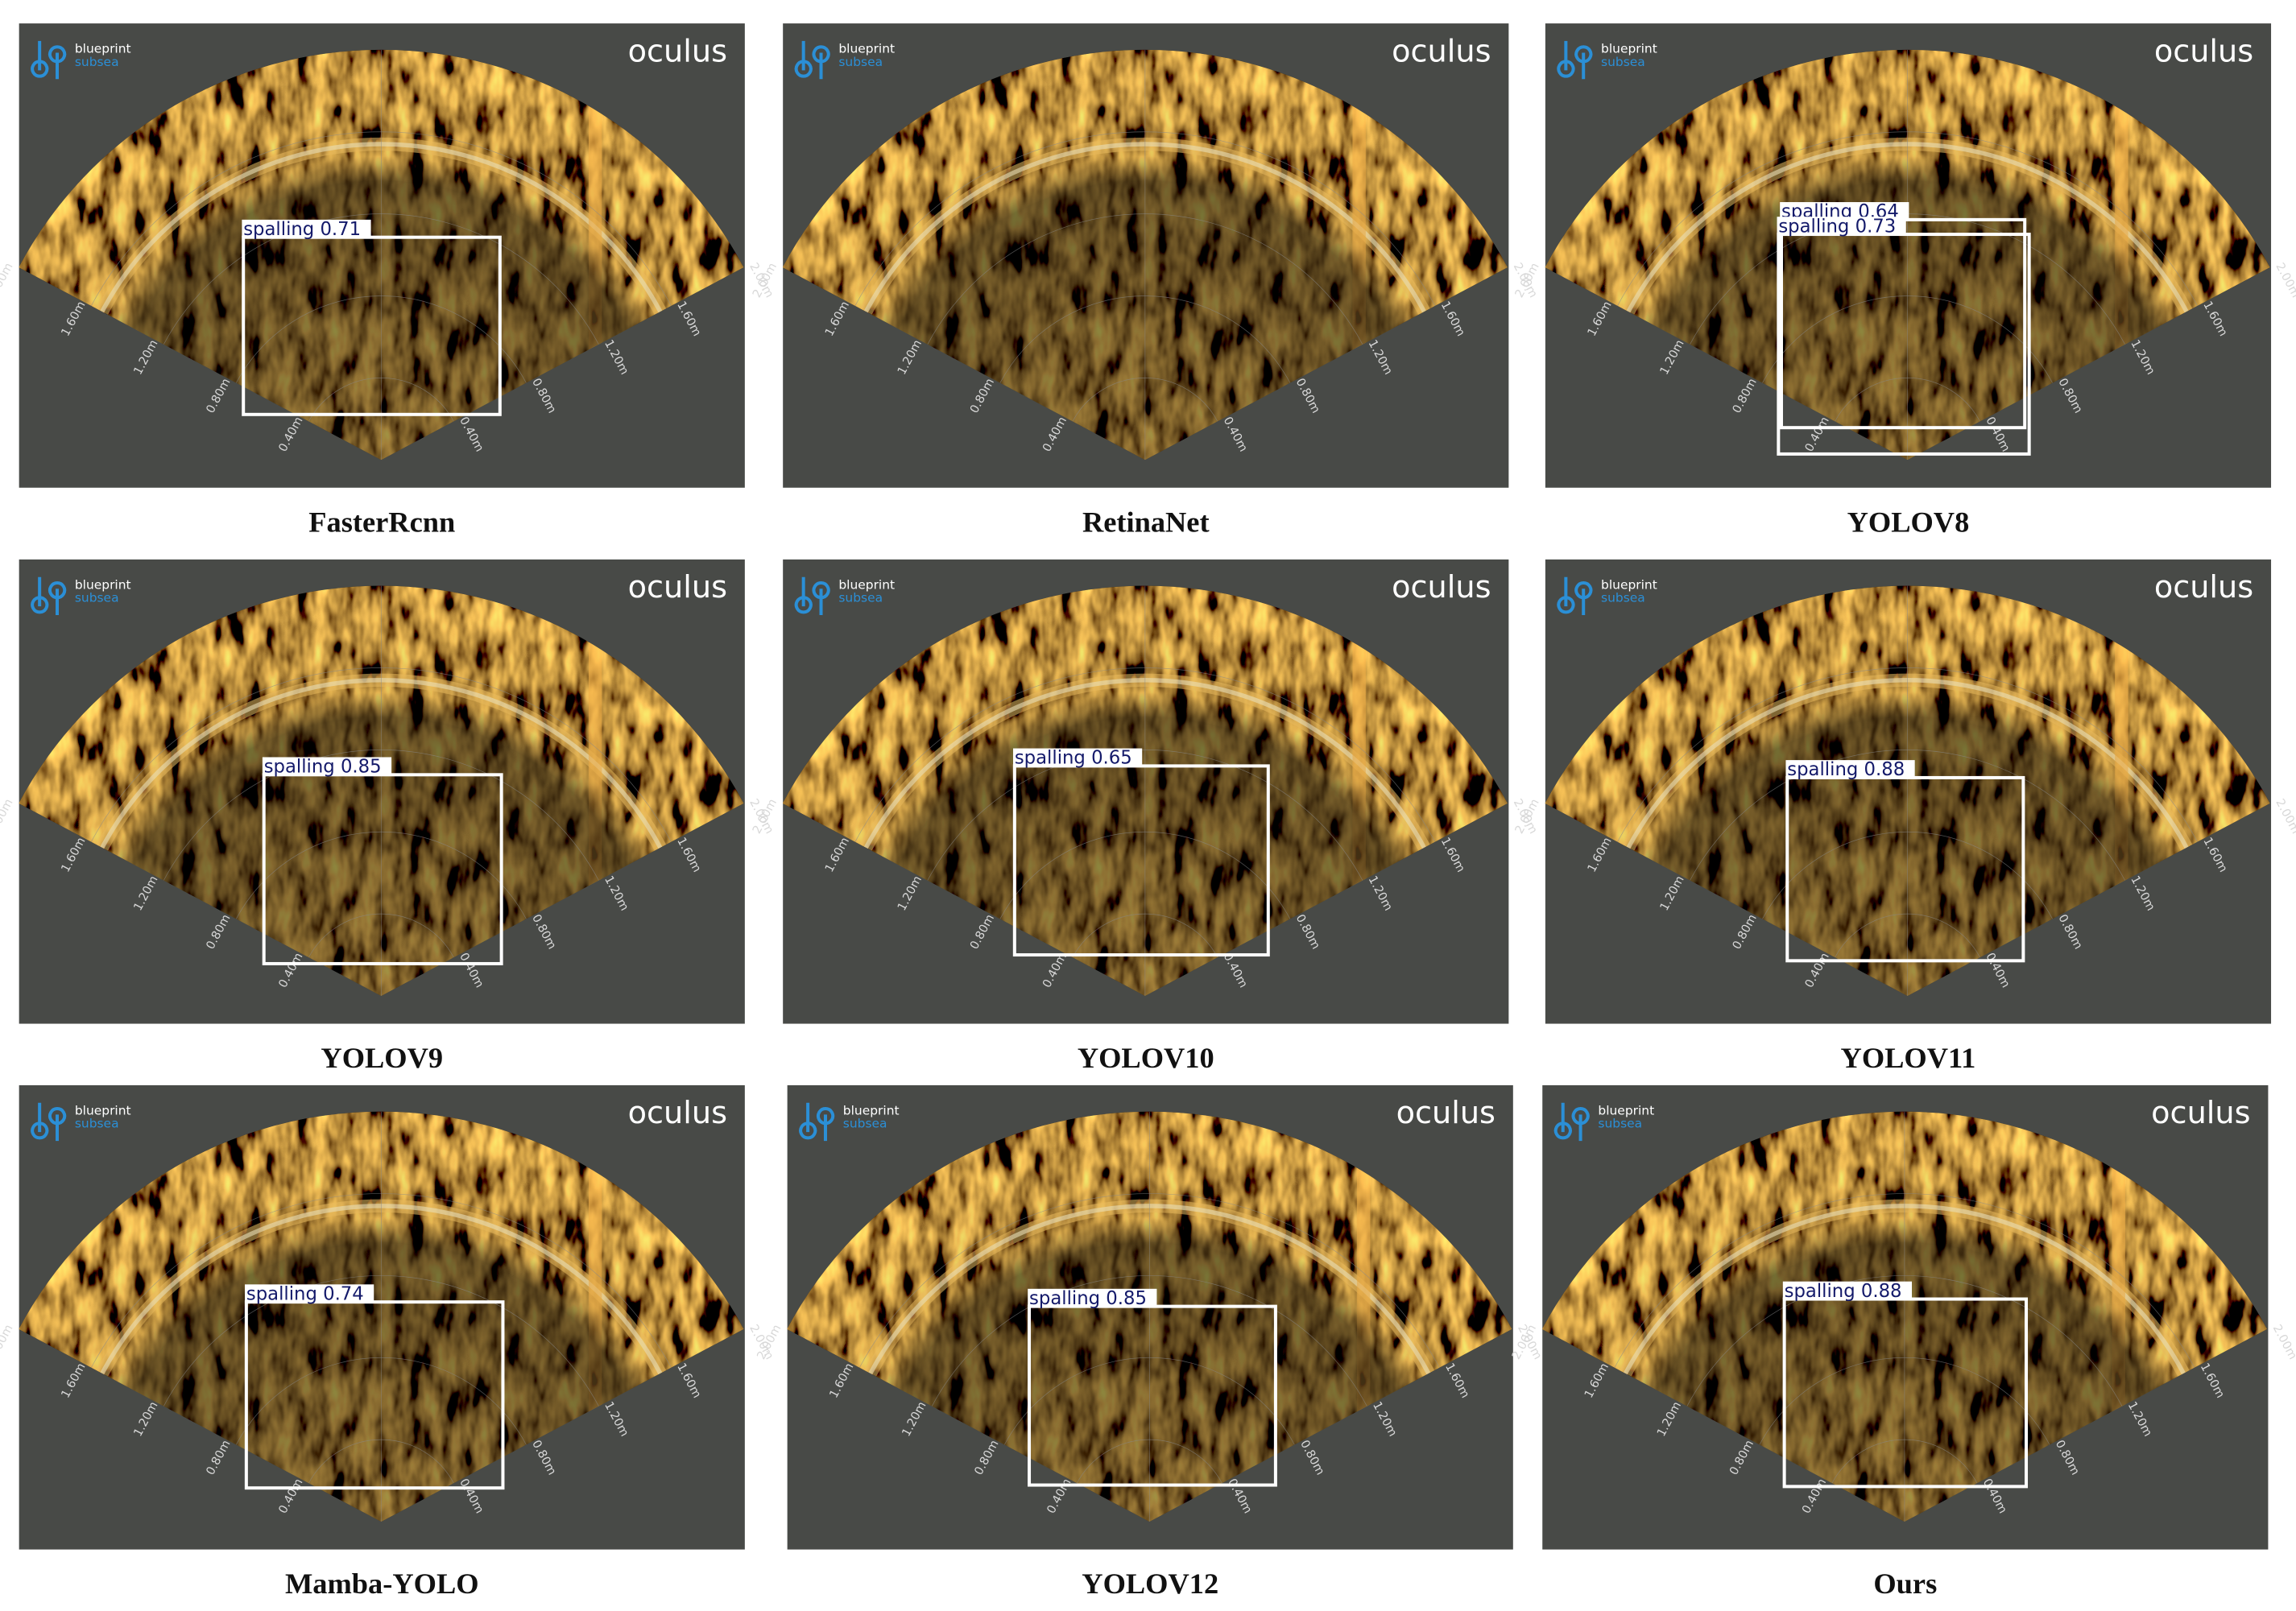 The height and width of the screenshot is (1611, 2296). What do you see at coordinates (1150, 1584) in the screenshot?
I see `panel-caption: YOLOV12` at bounding box center [1150, 1584].